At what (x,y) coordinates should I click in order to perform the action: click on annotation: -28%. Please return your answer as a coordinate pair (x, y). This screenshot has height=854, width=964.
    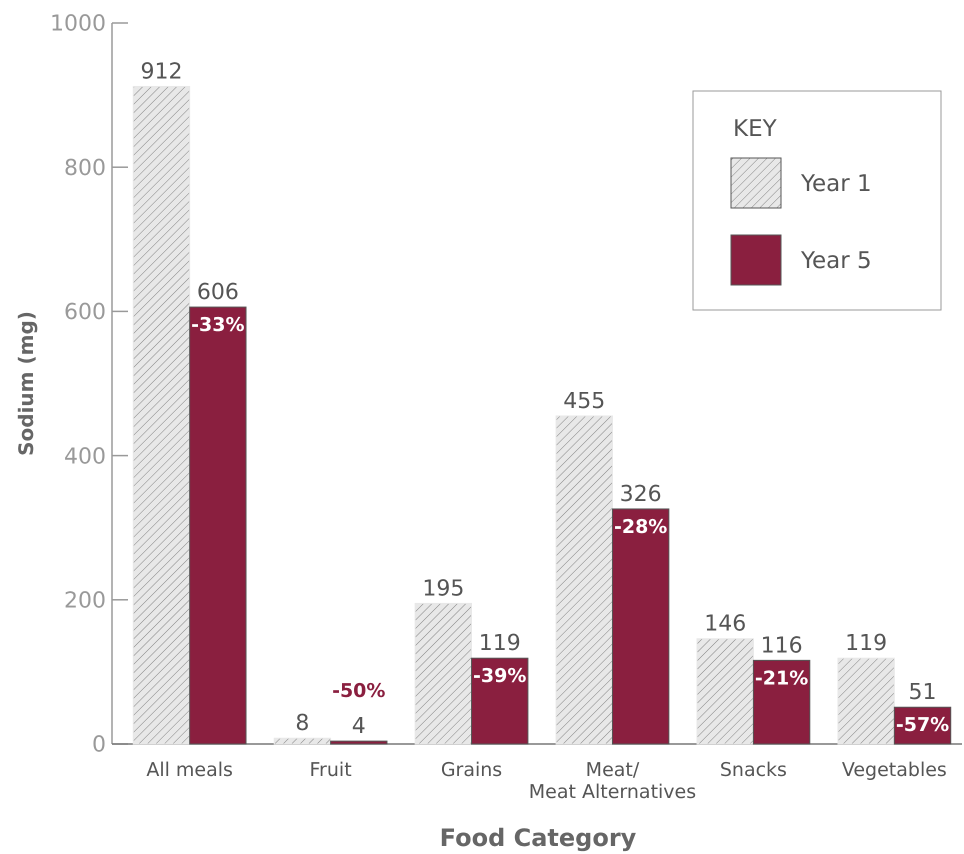
    Looking at the image, I should click on (641, 527).